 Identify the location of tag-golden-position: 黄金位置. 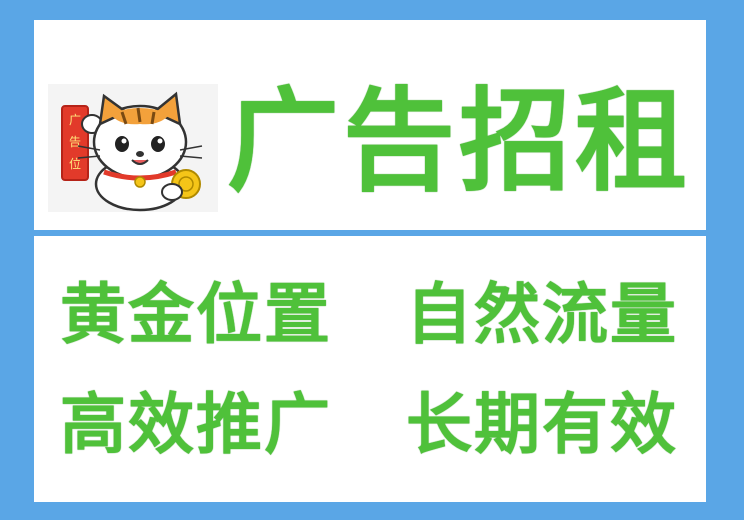
(196, 314).